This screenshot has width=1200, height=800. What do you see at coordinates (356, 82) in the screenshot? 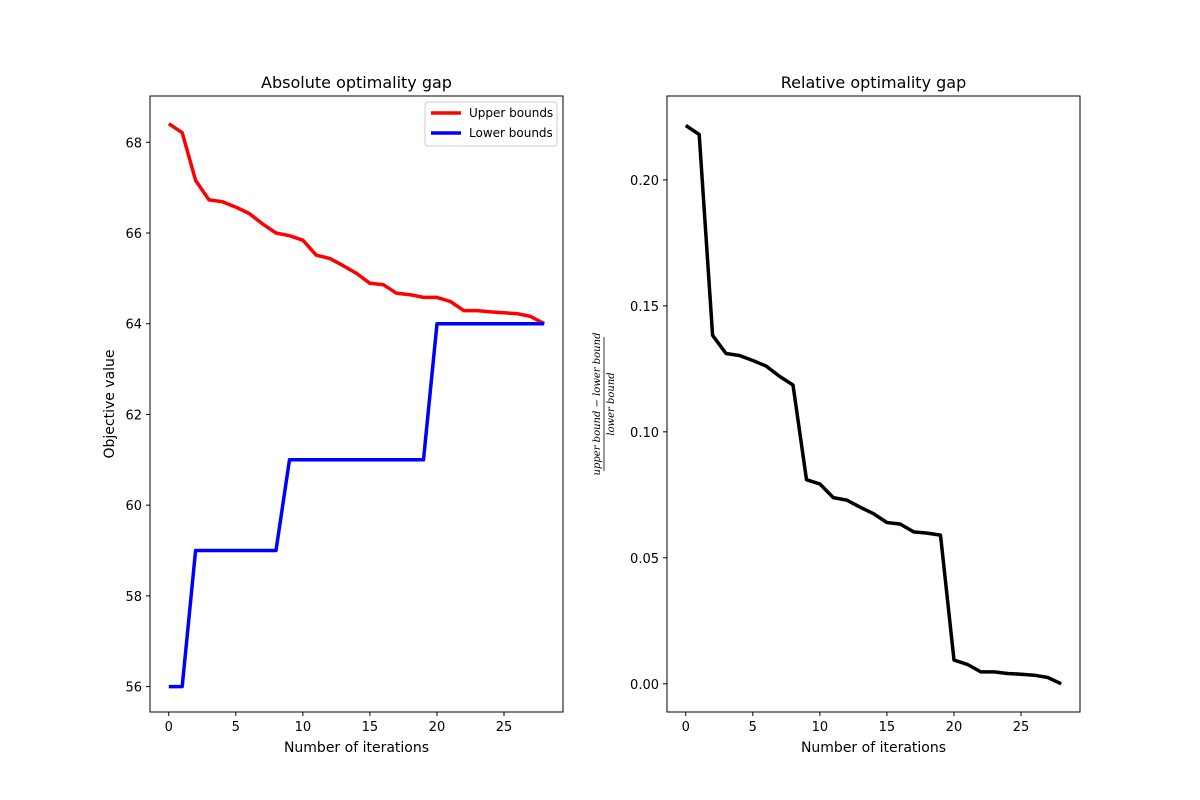
I see `absolute-gap-title: Absolute optimality gap` at bounding box center [356, 82].